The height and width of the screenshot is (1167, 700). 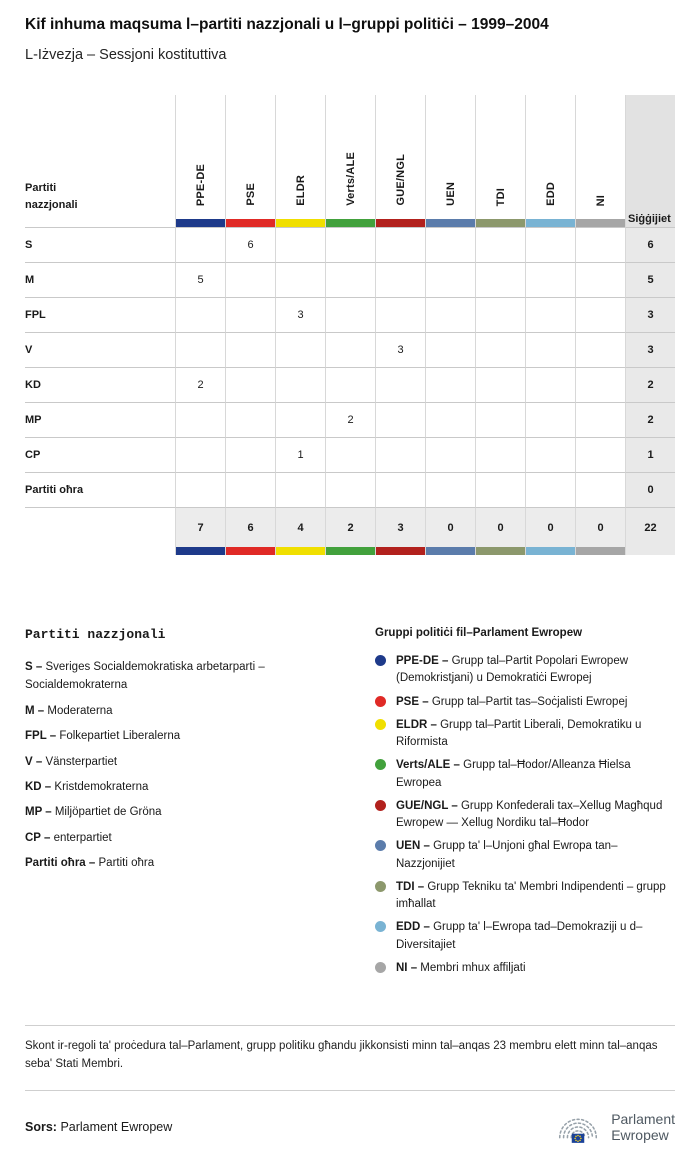 What do you see at coordinates (450, 161) in the screenshot?
I see `column-header-UEN: UEN` at bounding box center [450, 161].